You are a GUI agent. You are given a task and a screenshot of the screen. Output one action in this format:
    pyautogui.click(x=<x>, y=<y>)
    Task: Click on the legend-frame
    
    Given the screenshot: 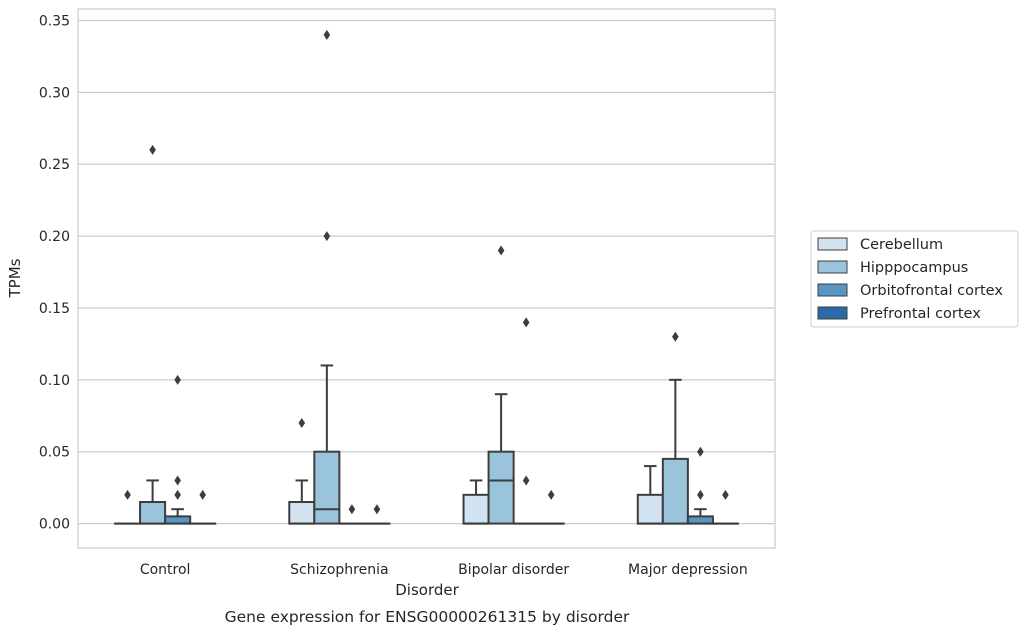 What is the action you would take?
    pyautogui.click(x=914, y=279)
    